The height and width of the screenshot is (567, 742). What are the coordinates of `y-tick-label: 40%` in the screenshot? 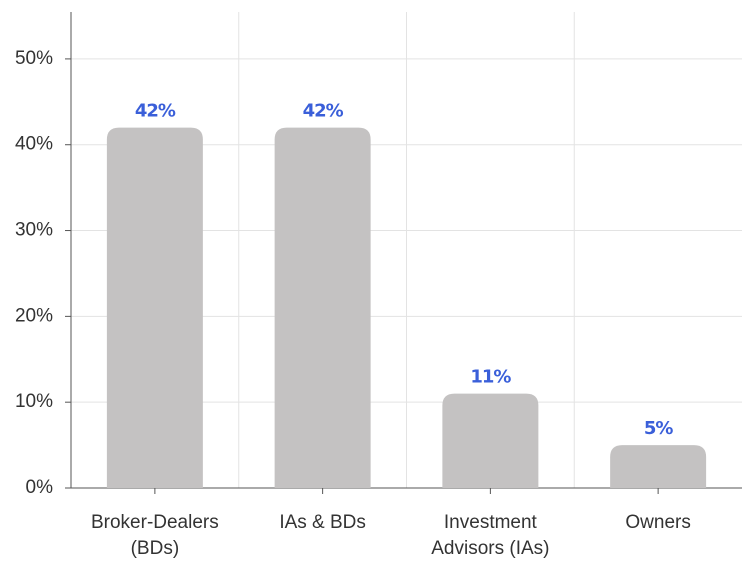 It's located at (34, 144).